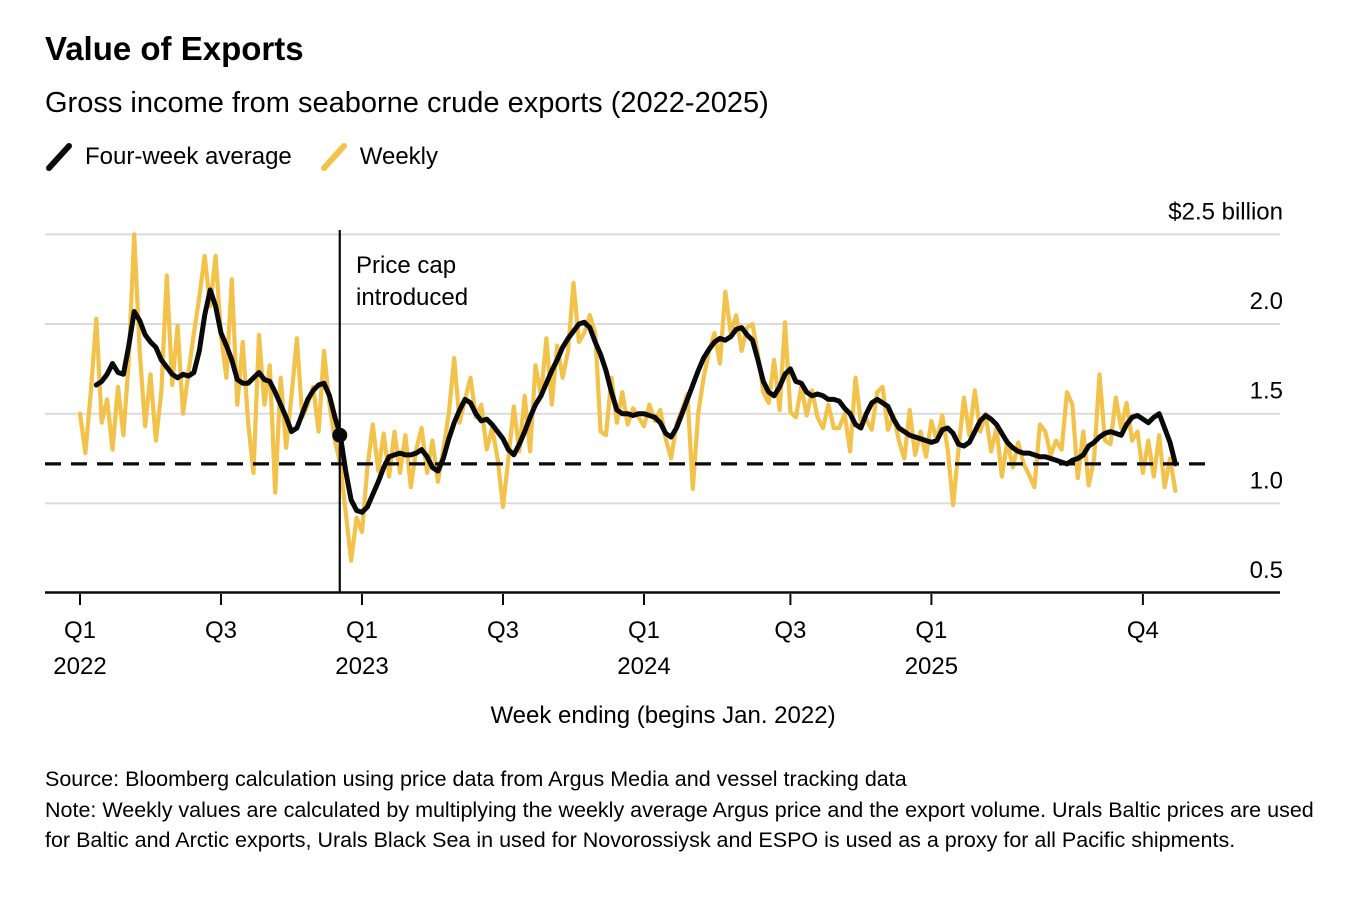  I want to click on chart-title: Value of Exports, so click(174, 48).